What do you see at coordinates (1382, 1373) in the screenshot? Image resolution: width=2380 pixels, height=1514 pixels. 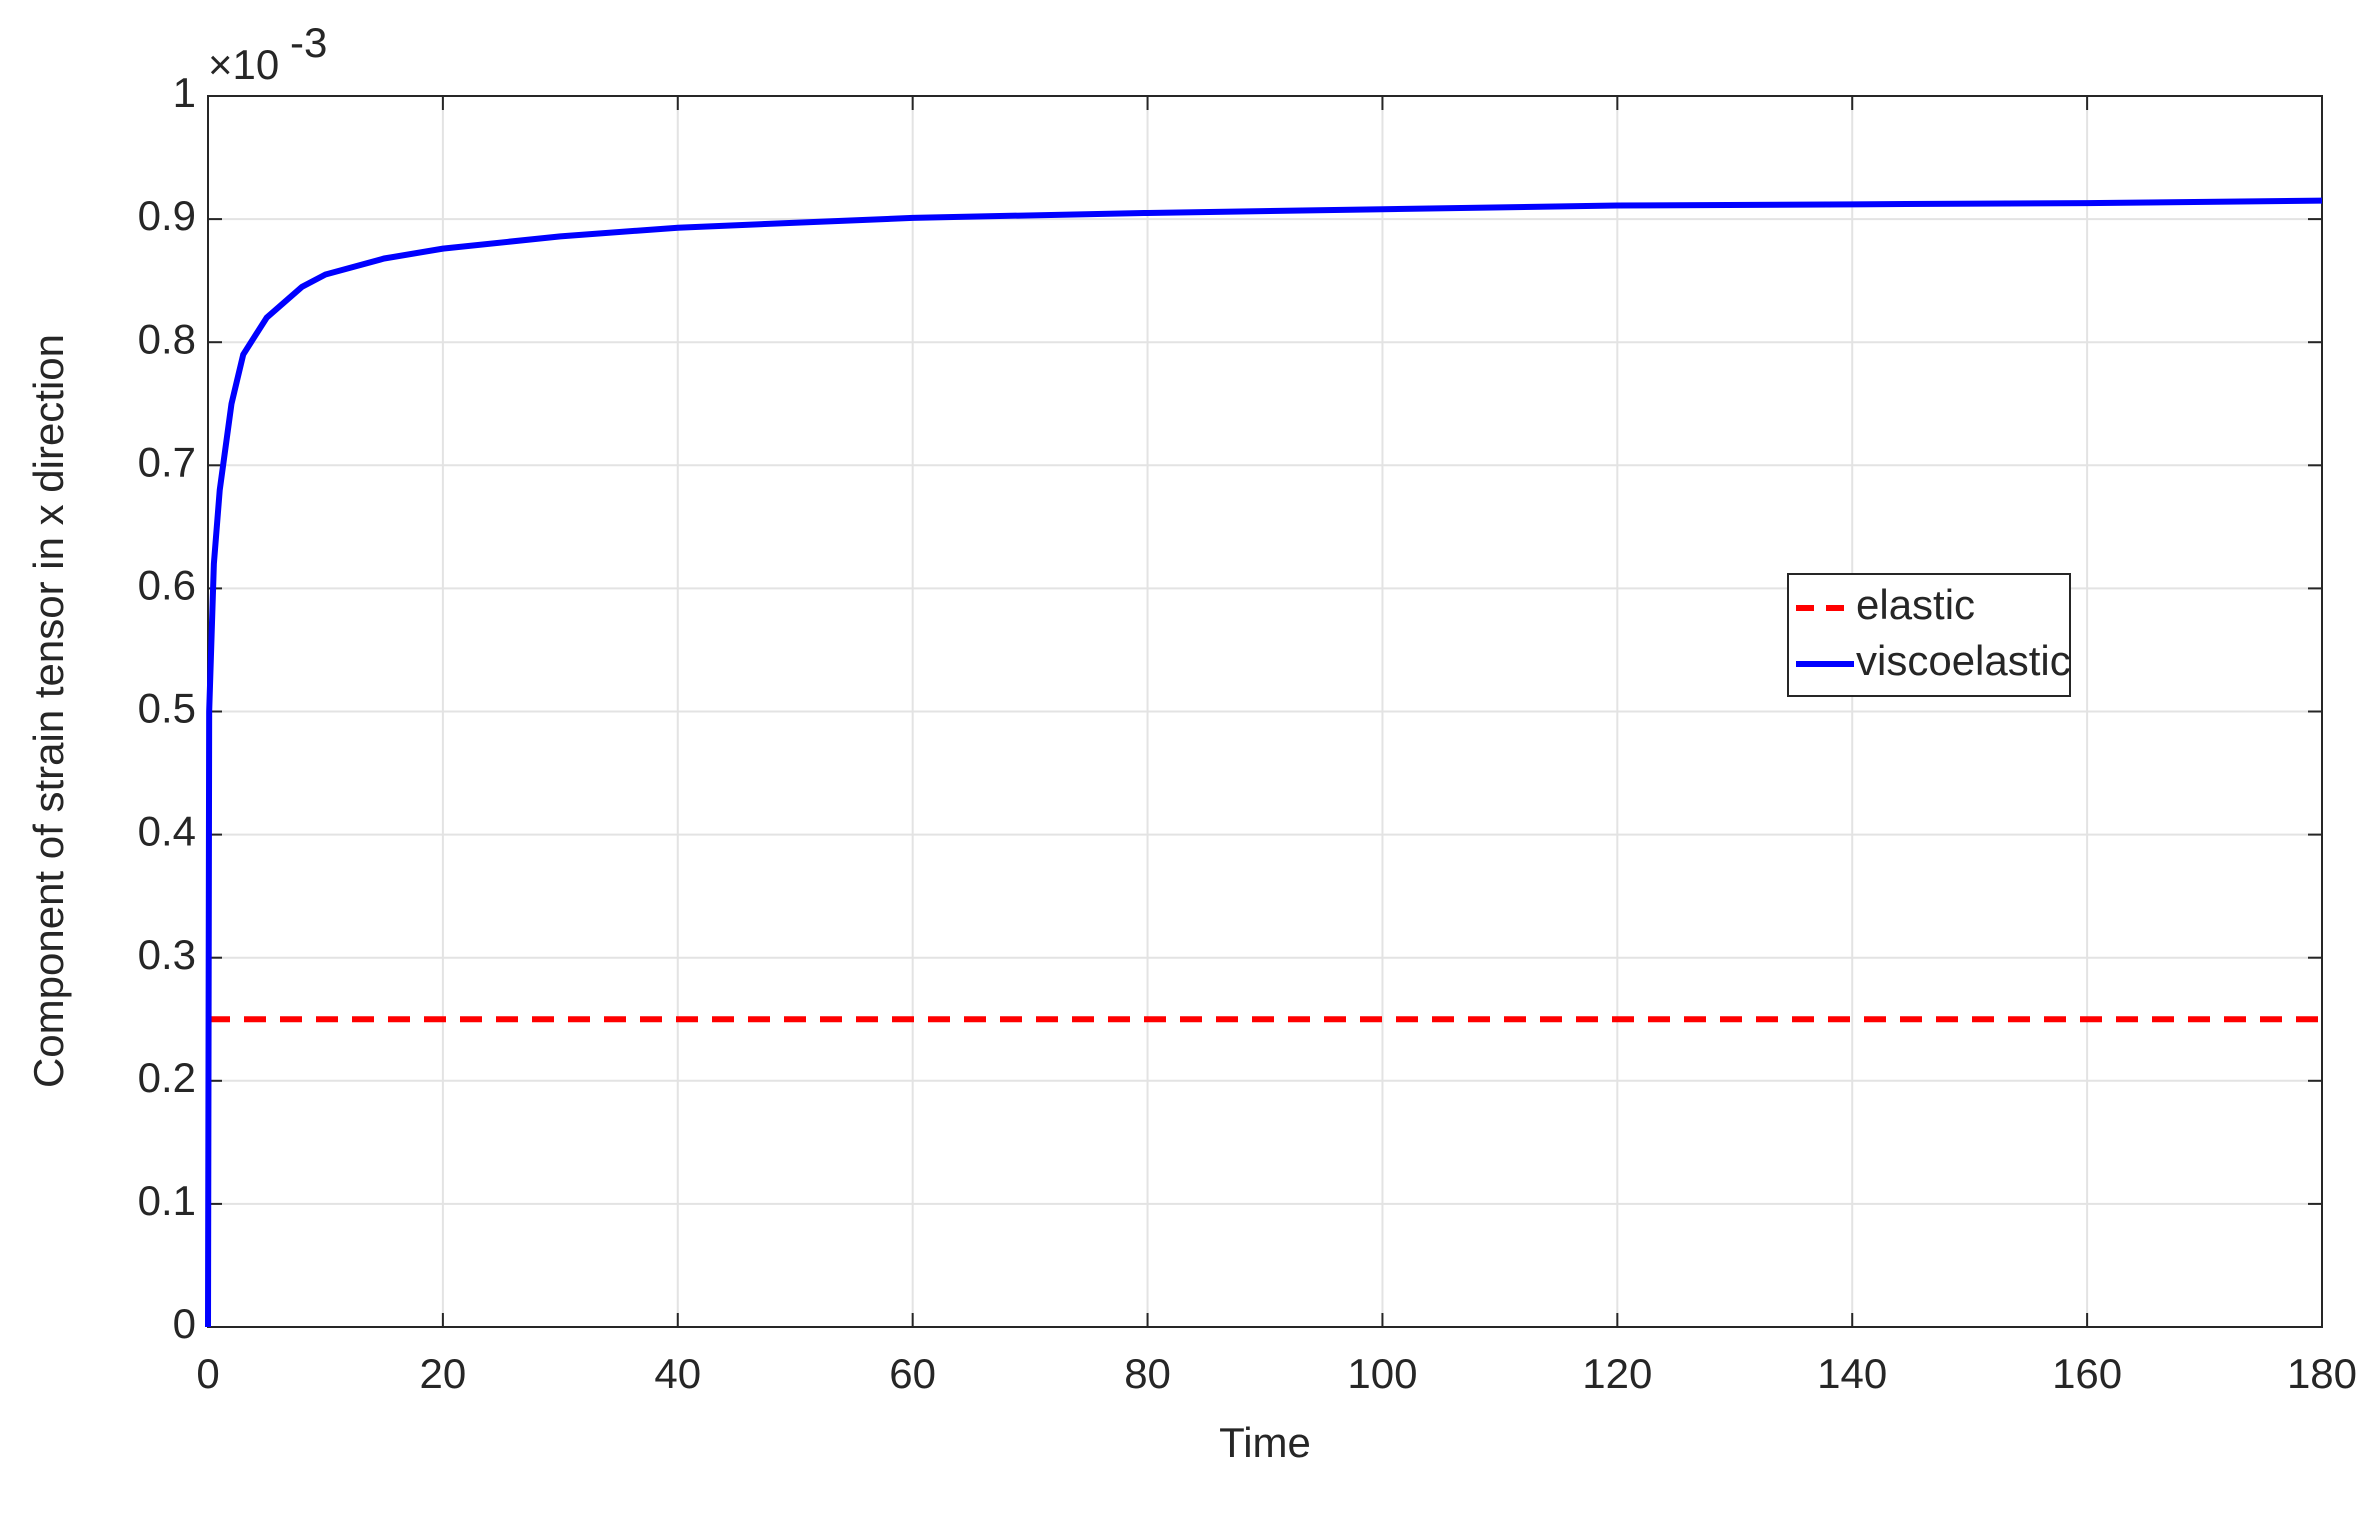 I see `x-tick-label: 100` at bounding box center [1382, 1373].